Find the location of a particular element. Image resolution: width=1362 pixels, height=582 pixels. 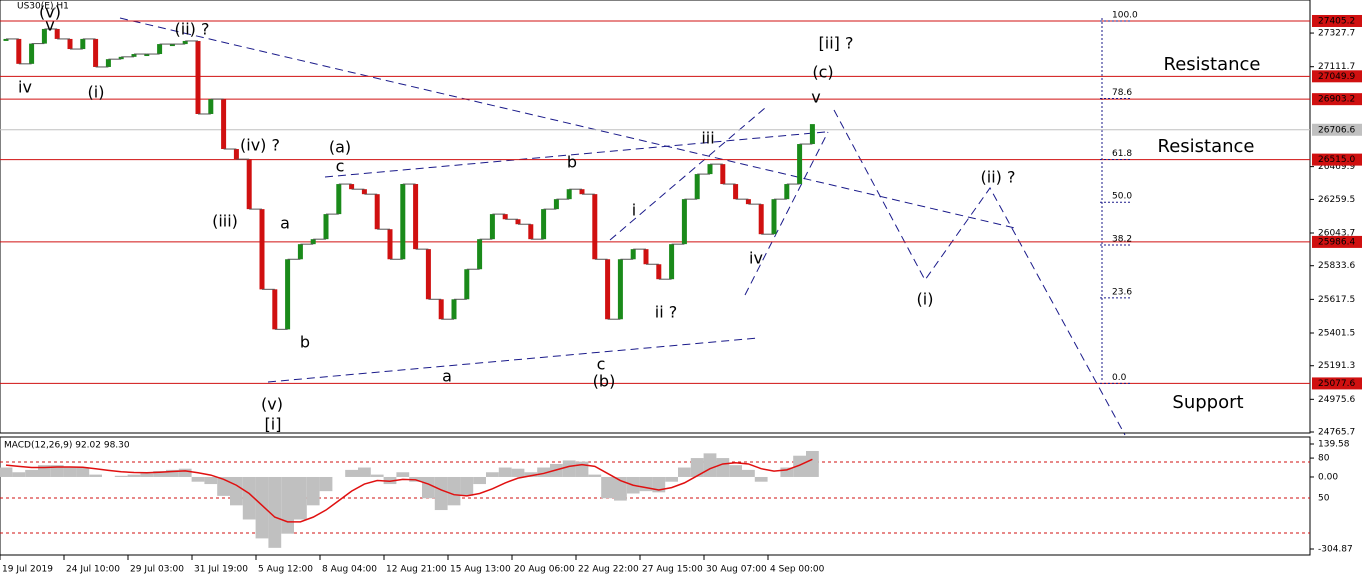

wave-label: (c) is located at coordinates (822, 72).